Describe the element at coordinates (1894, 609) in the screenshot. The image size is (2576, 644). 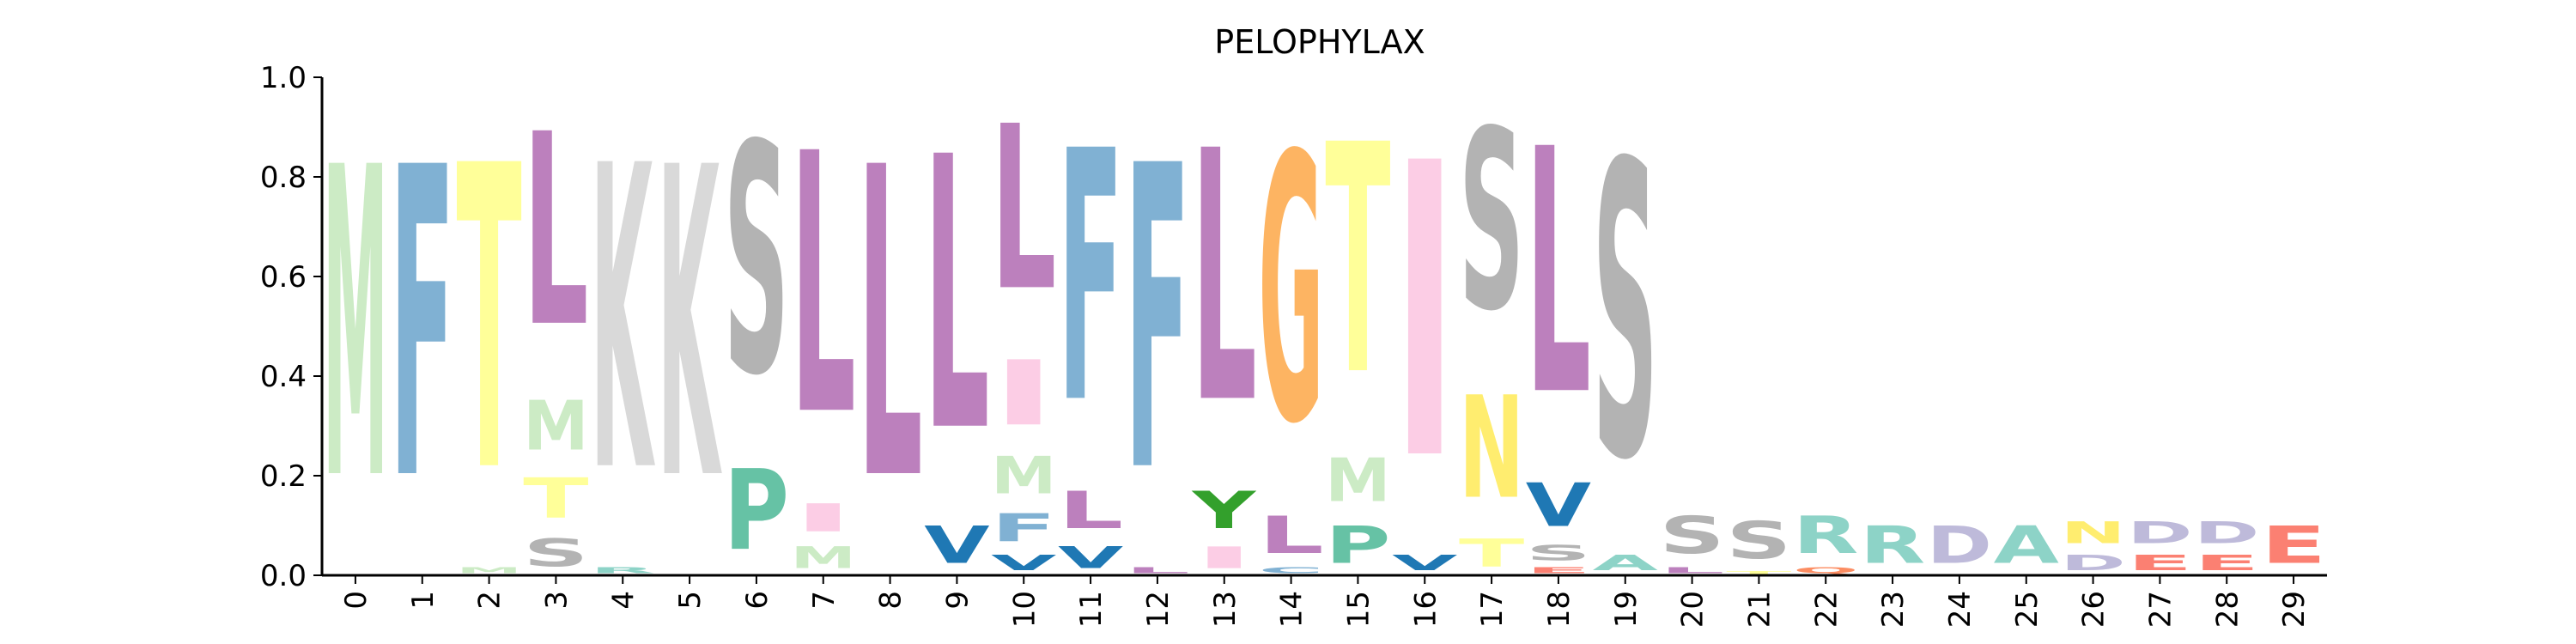
I see `x-tick-label: 23` at that location.